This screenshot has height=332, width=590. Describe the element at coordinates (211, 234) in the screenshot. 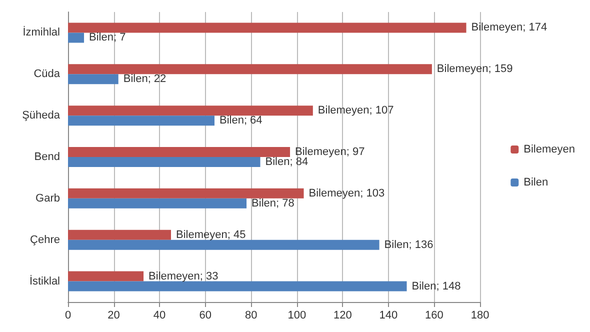

I see `data-label: Bilemeyen; 45` at that location.